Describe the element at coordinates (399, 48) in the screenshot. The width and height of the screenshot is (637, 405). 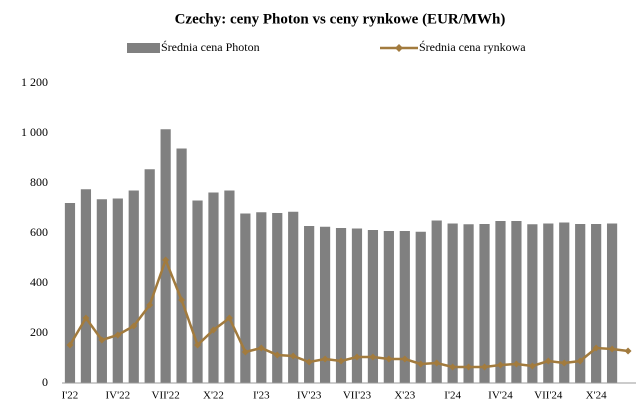
I see `legend-marker` at that location.